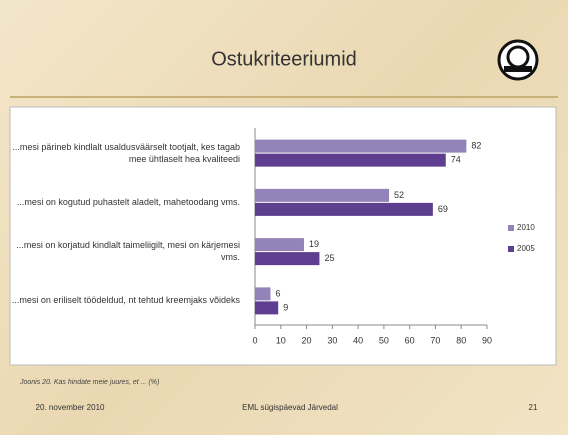  I want to click on x-tick-label: 90, so click(487, 340).